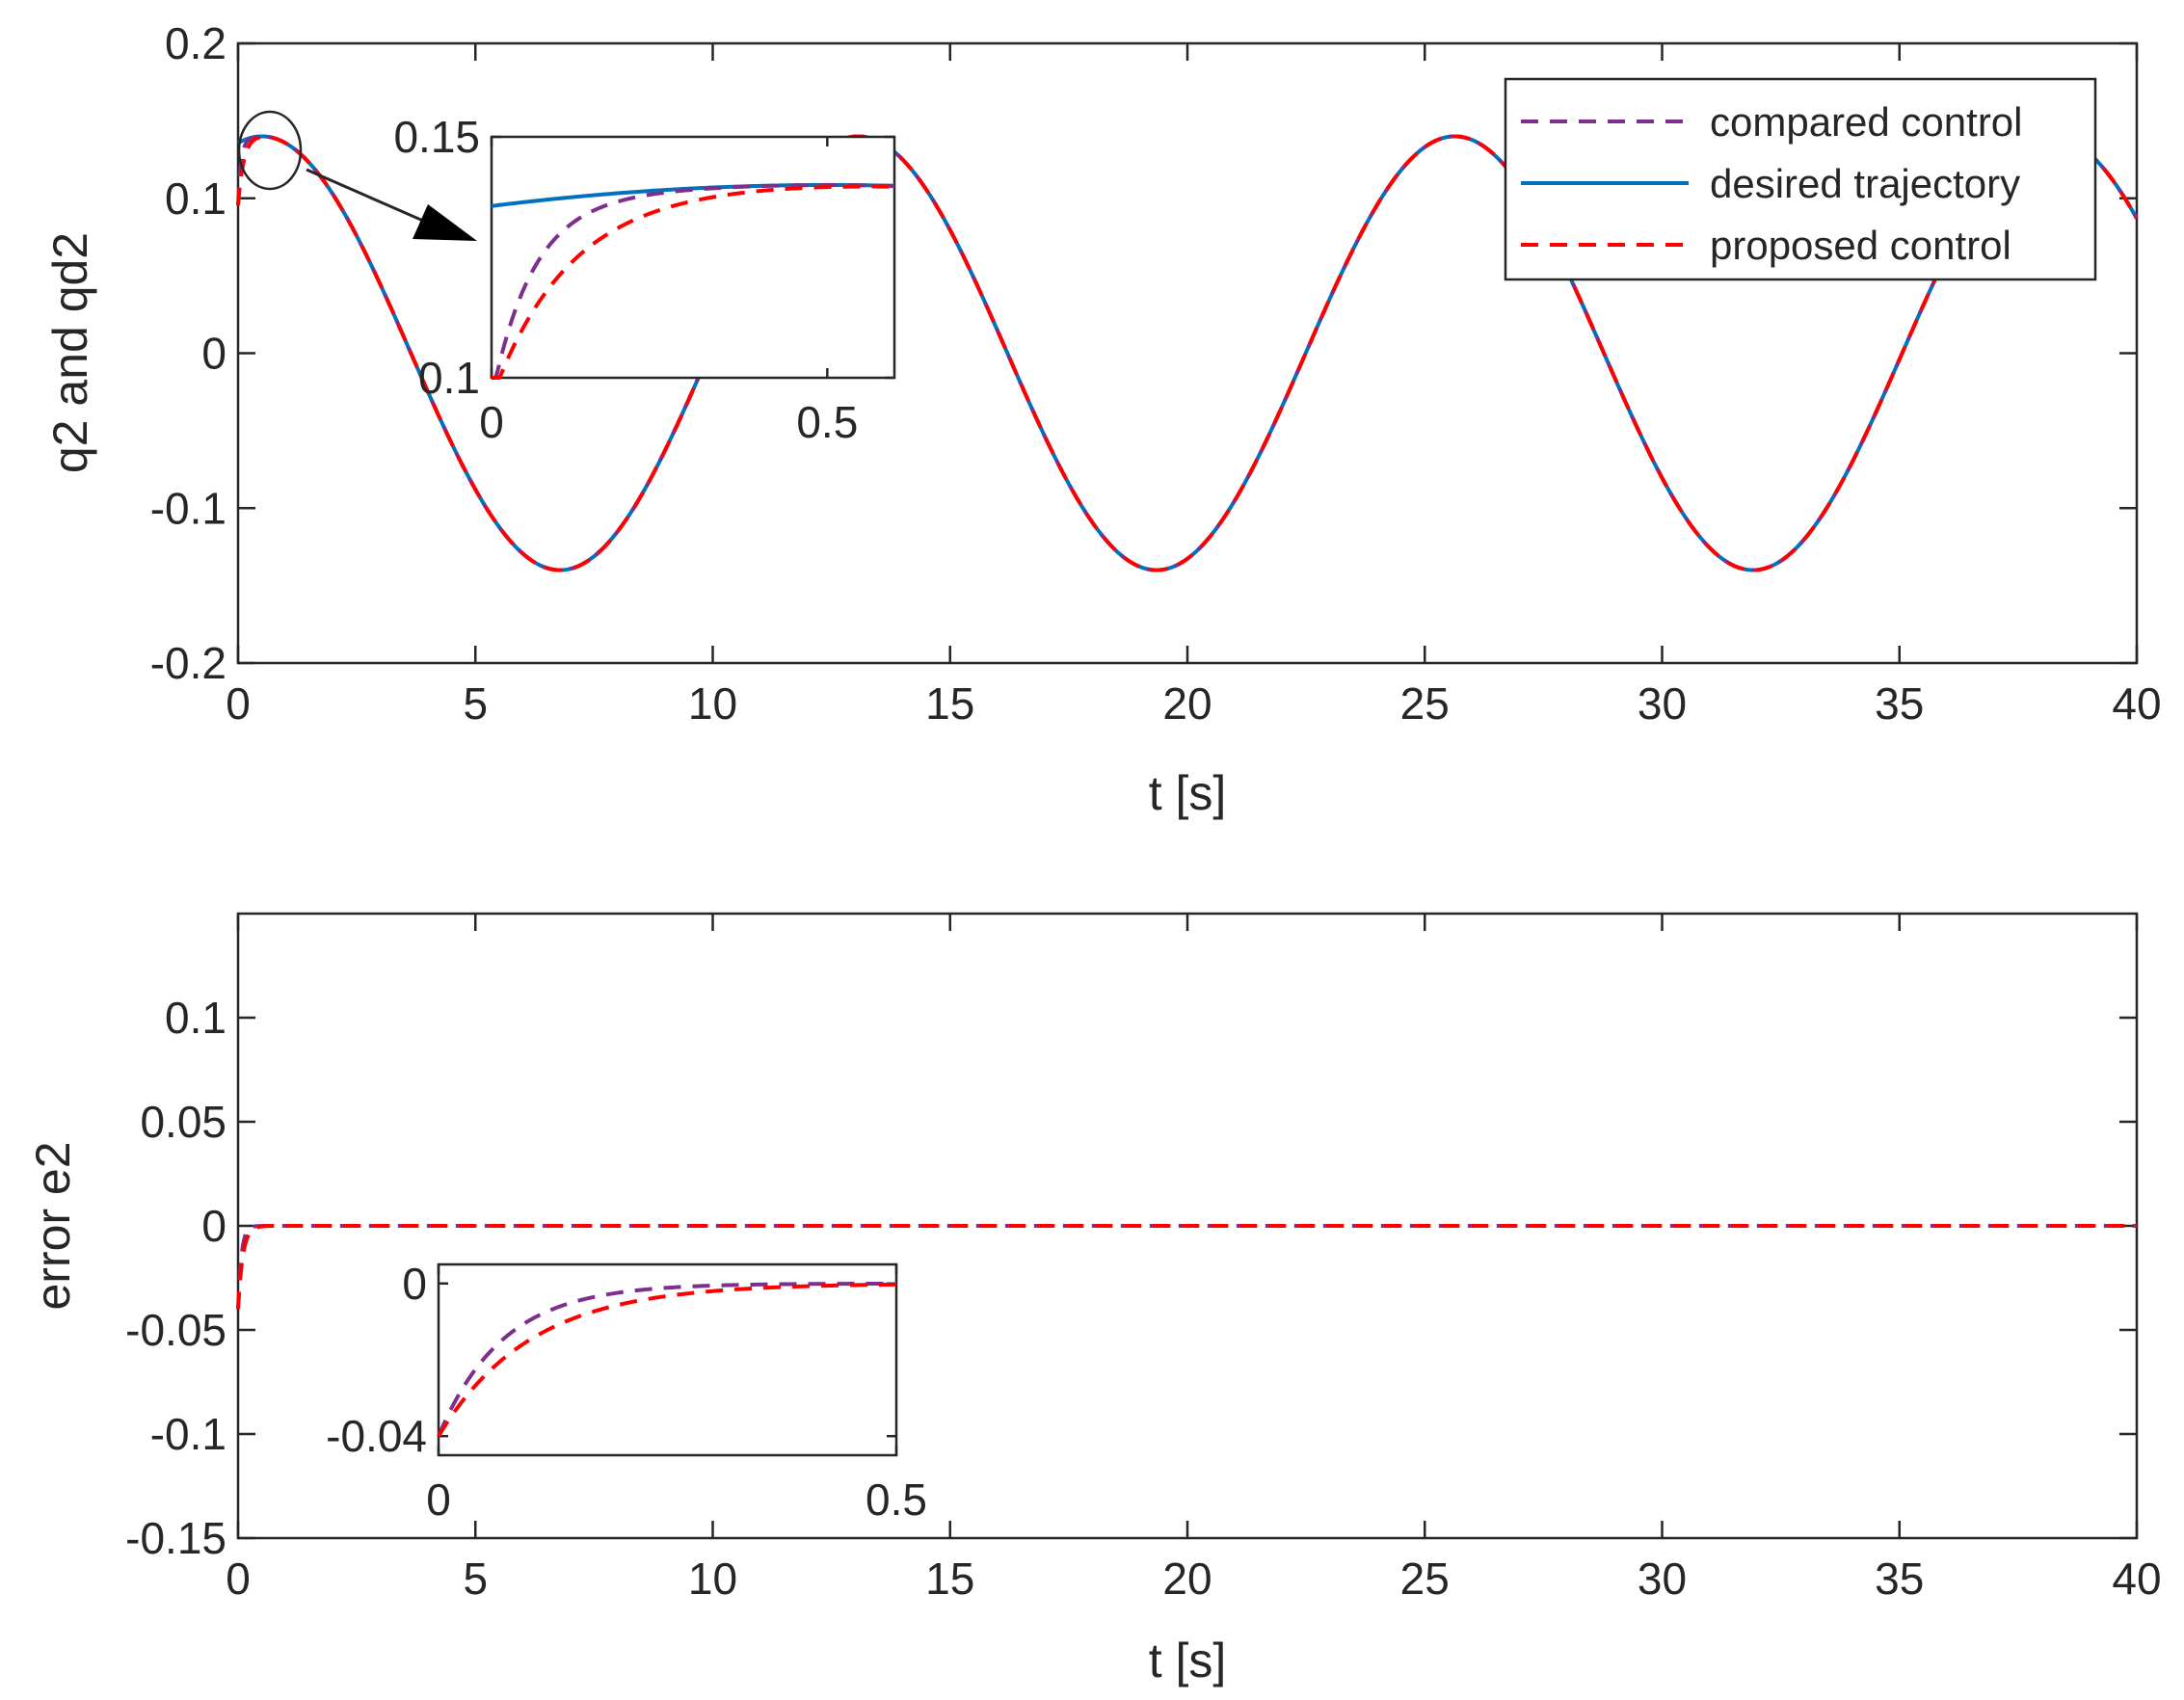 This screenshot has height=1700, width=2184. What do you see at coordinates (214, 1226) in the screenshot?
I see `bottom-ytick-label: 0` at bounding box center [214, 1226].